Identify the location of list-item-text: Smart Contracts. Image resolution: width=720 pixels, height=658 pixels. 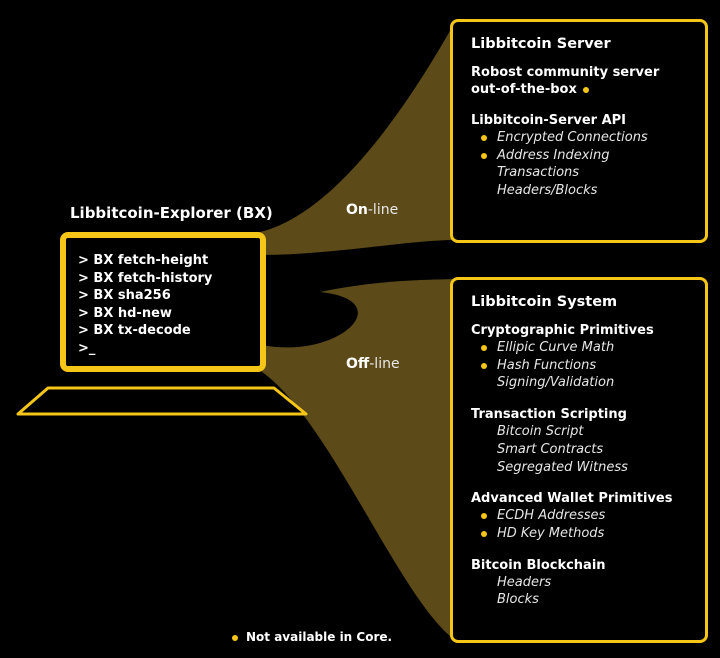
(550, 449).